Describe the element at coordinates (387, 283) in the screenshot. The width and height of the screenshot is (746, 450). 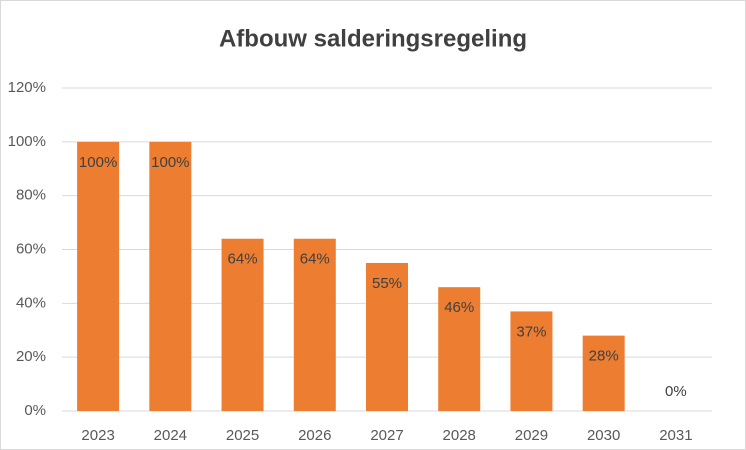
I see `data-label: 55%` at that location.